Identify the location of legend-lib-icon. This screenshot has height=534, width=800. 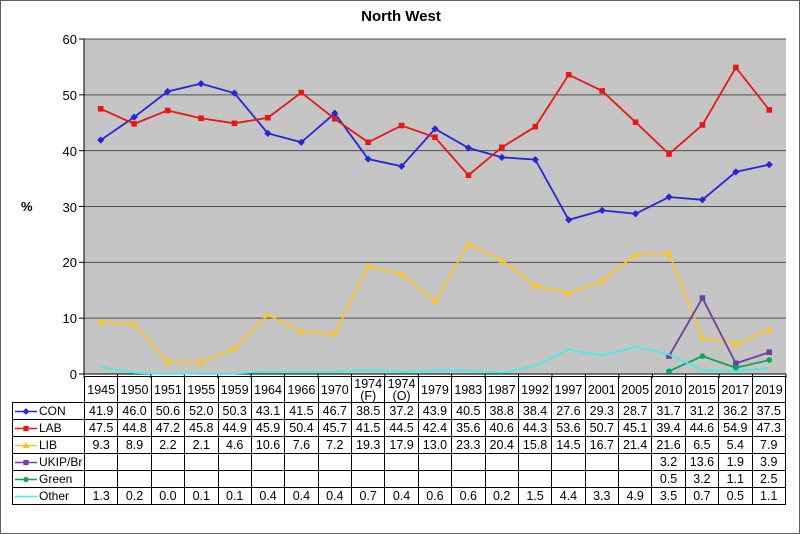
(26, 444).